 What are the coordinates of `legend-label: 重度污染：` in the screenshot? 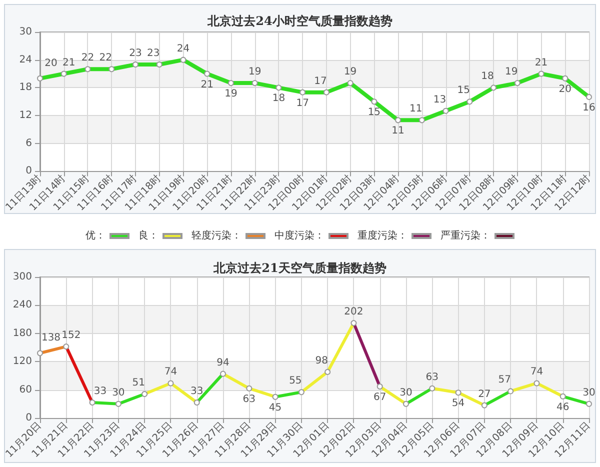 It's located at (383, 236).